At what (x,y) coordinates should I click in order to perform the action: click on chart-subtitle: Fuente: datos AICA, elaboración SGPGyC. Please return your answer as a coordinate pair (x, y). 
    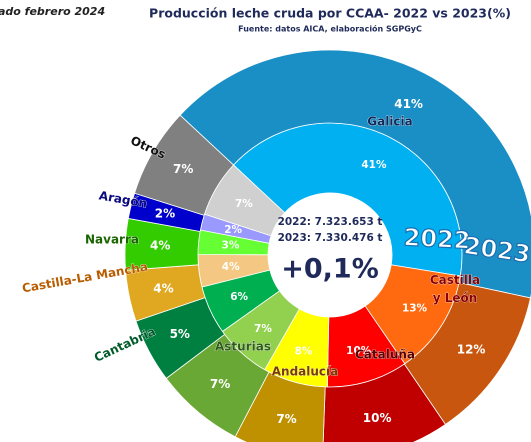
    Looking at the image, I should click on (330, 29).